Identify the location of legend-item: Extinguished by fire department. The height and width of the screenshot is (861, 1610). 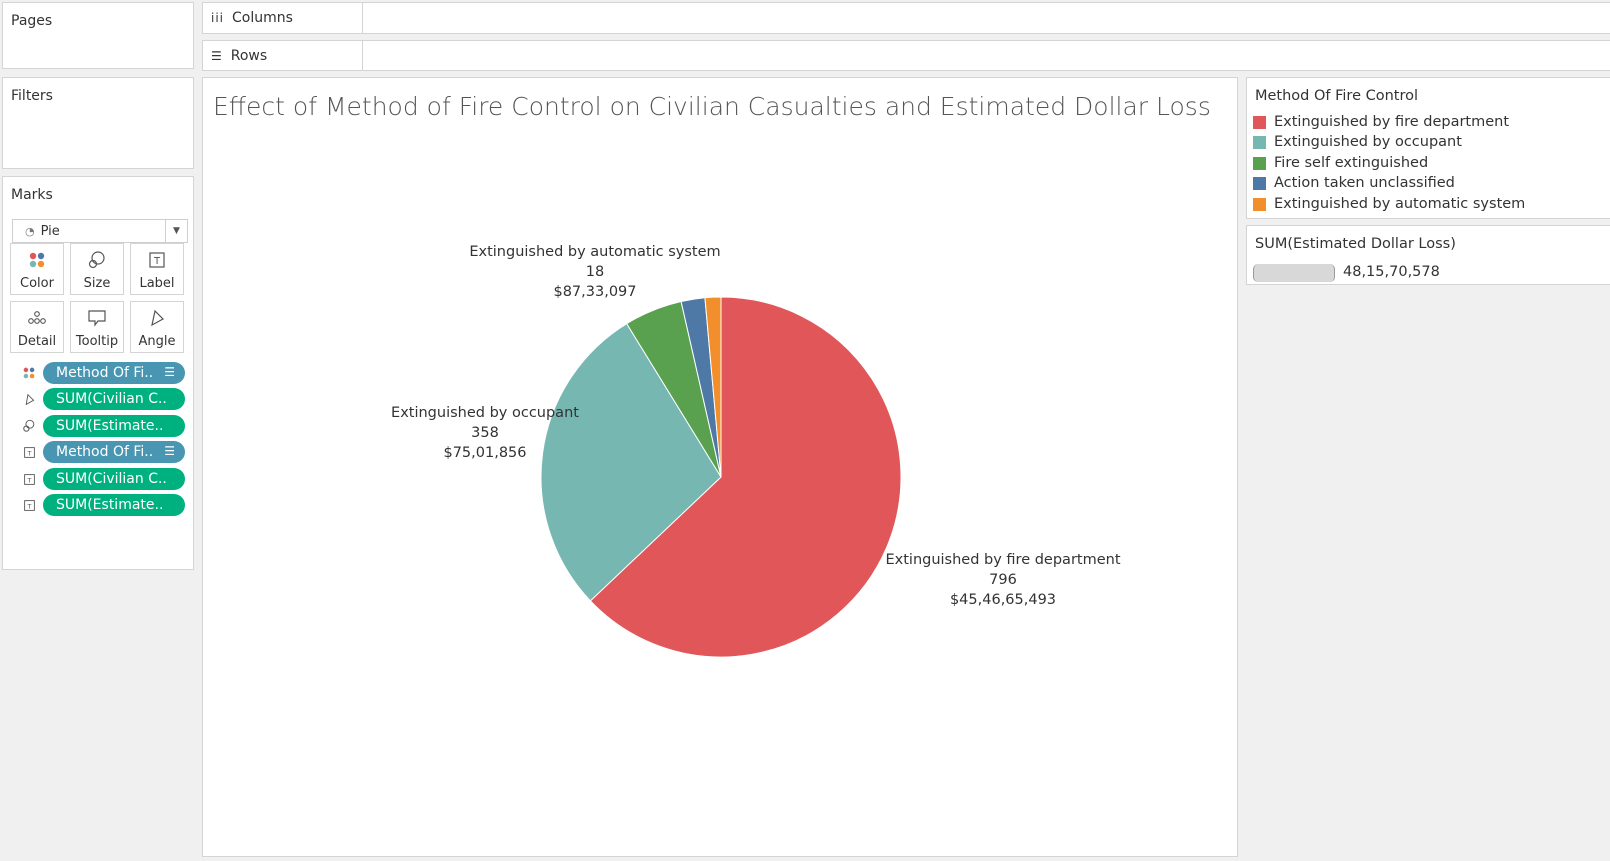
(1381, 122).